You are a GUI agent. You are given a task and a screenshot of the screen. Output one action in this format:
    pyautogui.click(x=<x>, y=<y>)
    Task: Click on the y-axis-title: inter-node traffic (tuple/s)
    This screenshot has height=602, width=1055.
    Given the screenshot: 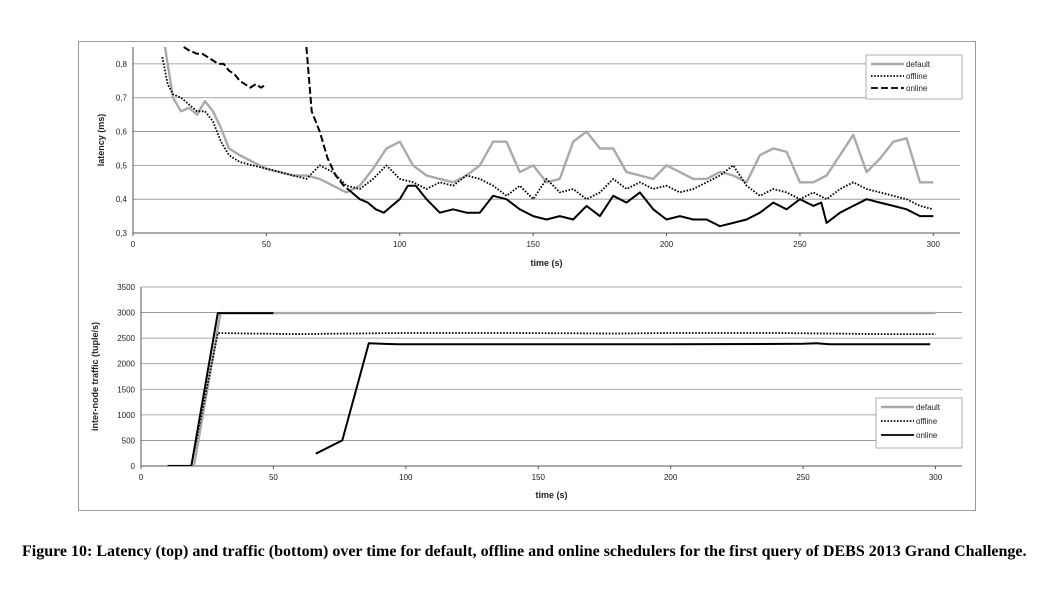 What is the action you would take?
    pyautogui.click(x=95, y=376)
    